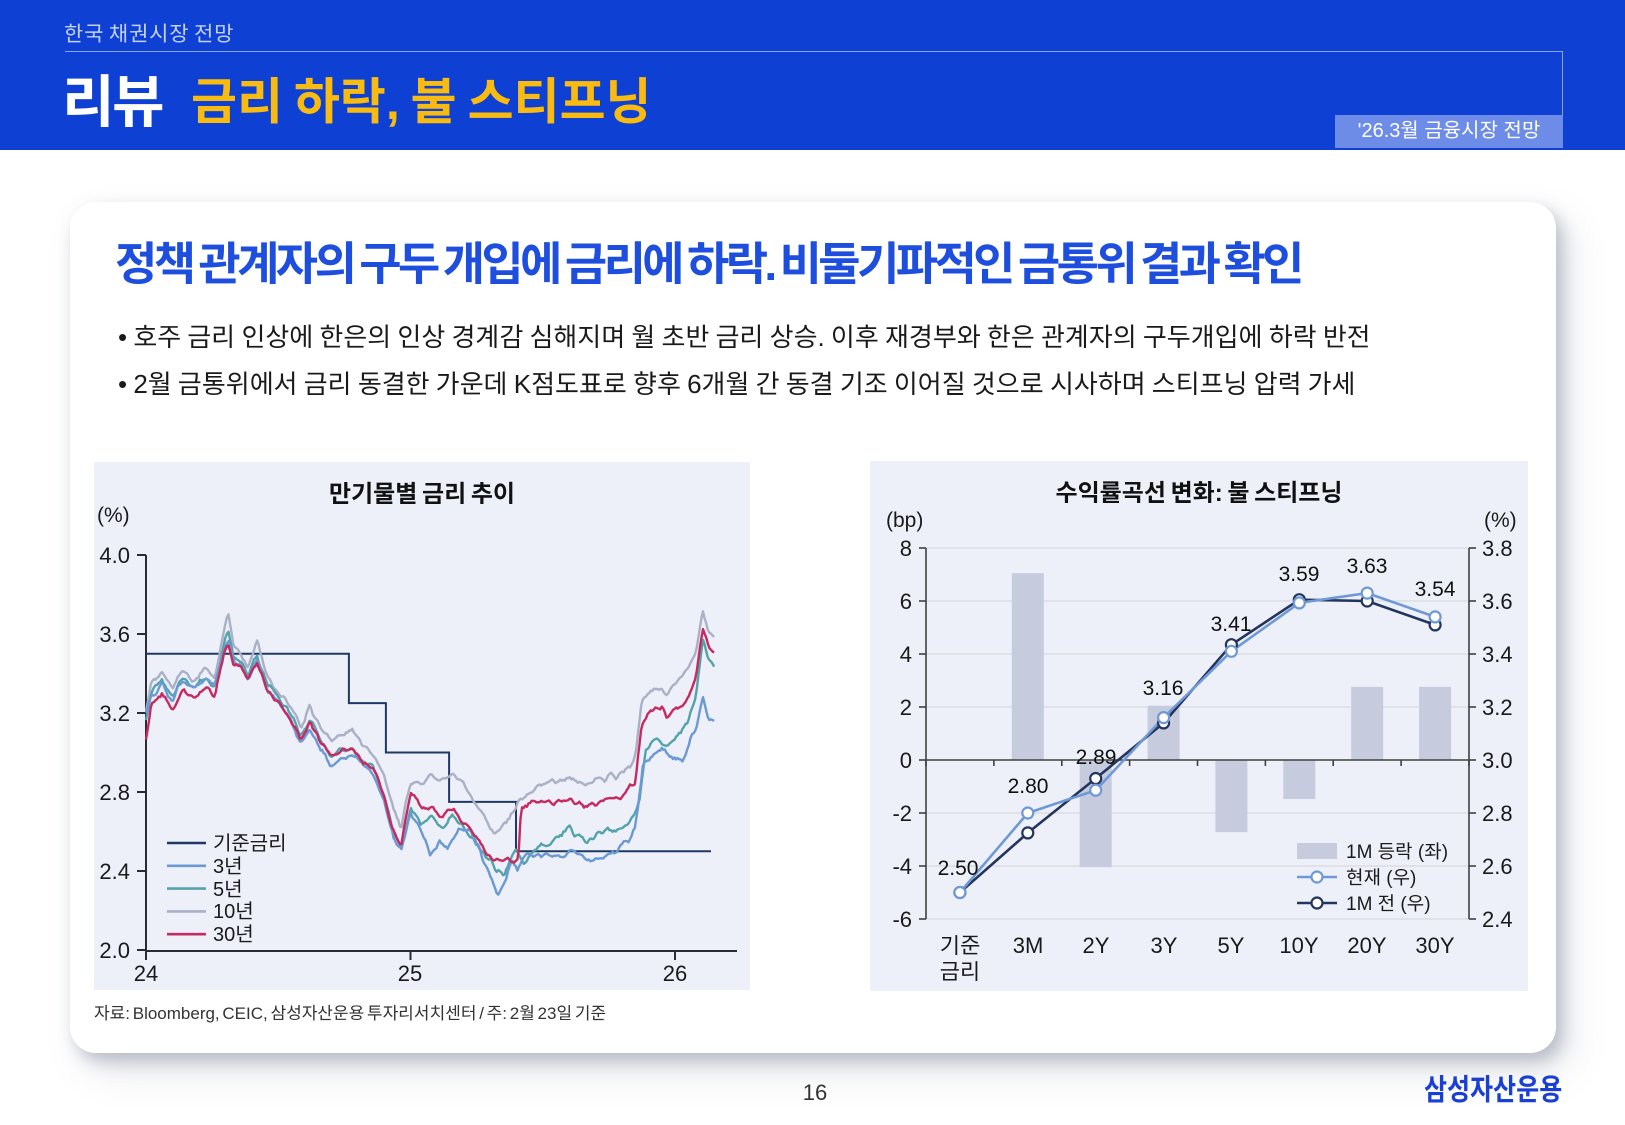 This screenshot has height=1125, width=1625. I want to click on svg-text: 금리, so click(960, 971).